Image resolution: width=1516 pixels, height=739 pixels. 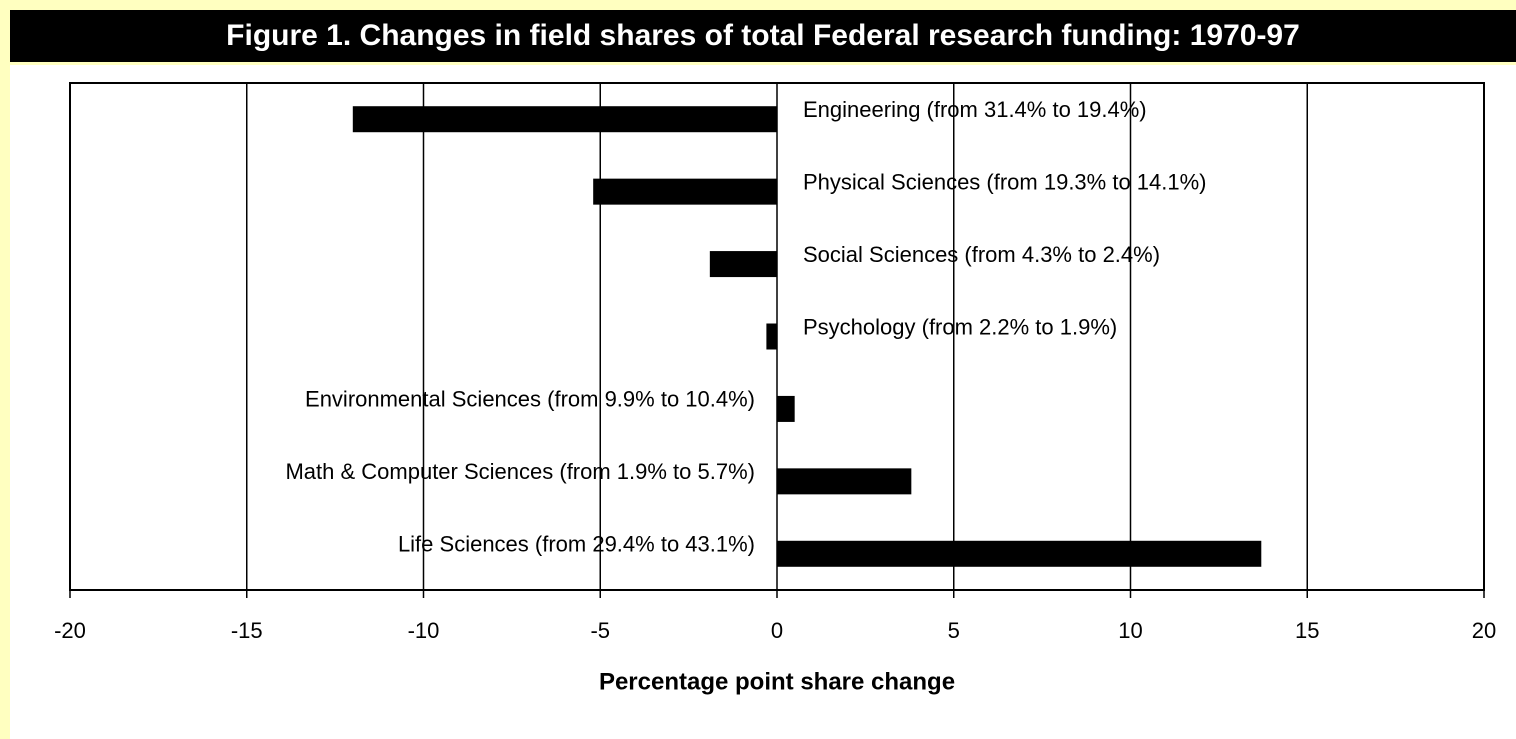 I want to click on x-tick-label: 15, so click(x=1307, y=630).